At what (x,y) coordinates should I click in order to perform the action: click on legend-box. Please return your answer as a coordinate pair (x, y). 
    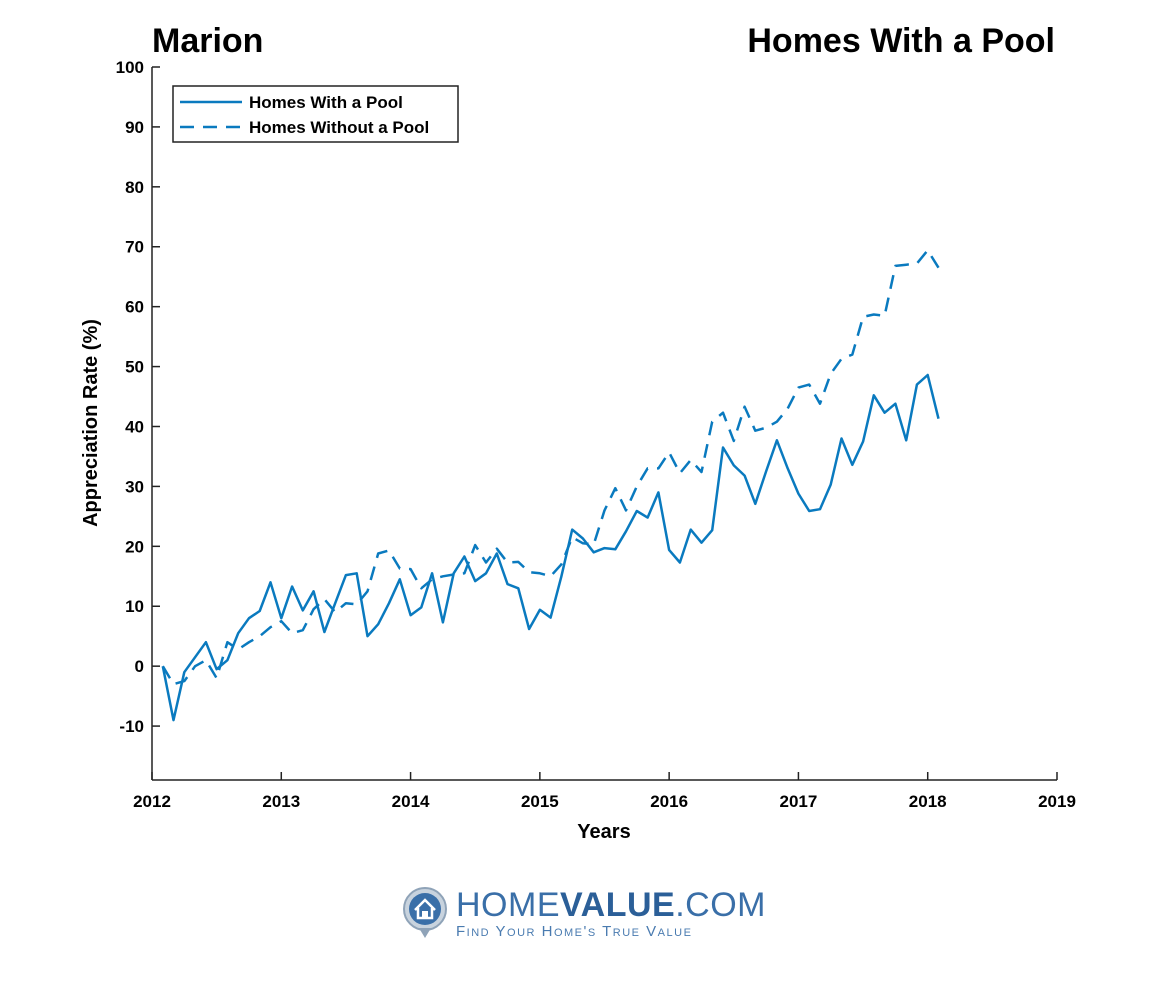
    Looking at the image, I should click on (315, 114).